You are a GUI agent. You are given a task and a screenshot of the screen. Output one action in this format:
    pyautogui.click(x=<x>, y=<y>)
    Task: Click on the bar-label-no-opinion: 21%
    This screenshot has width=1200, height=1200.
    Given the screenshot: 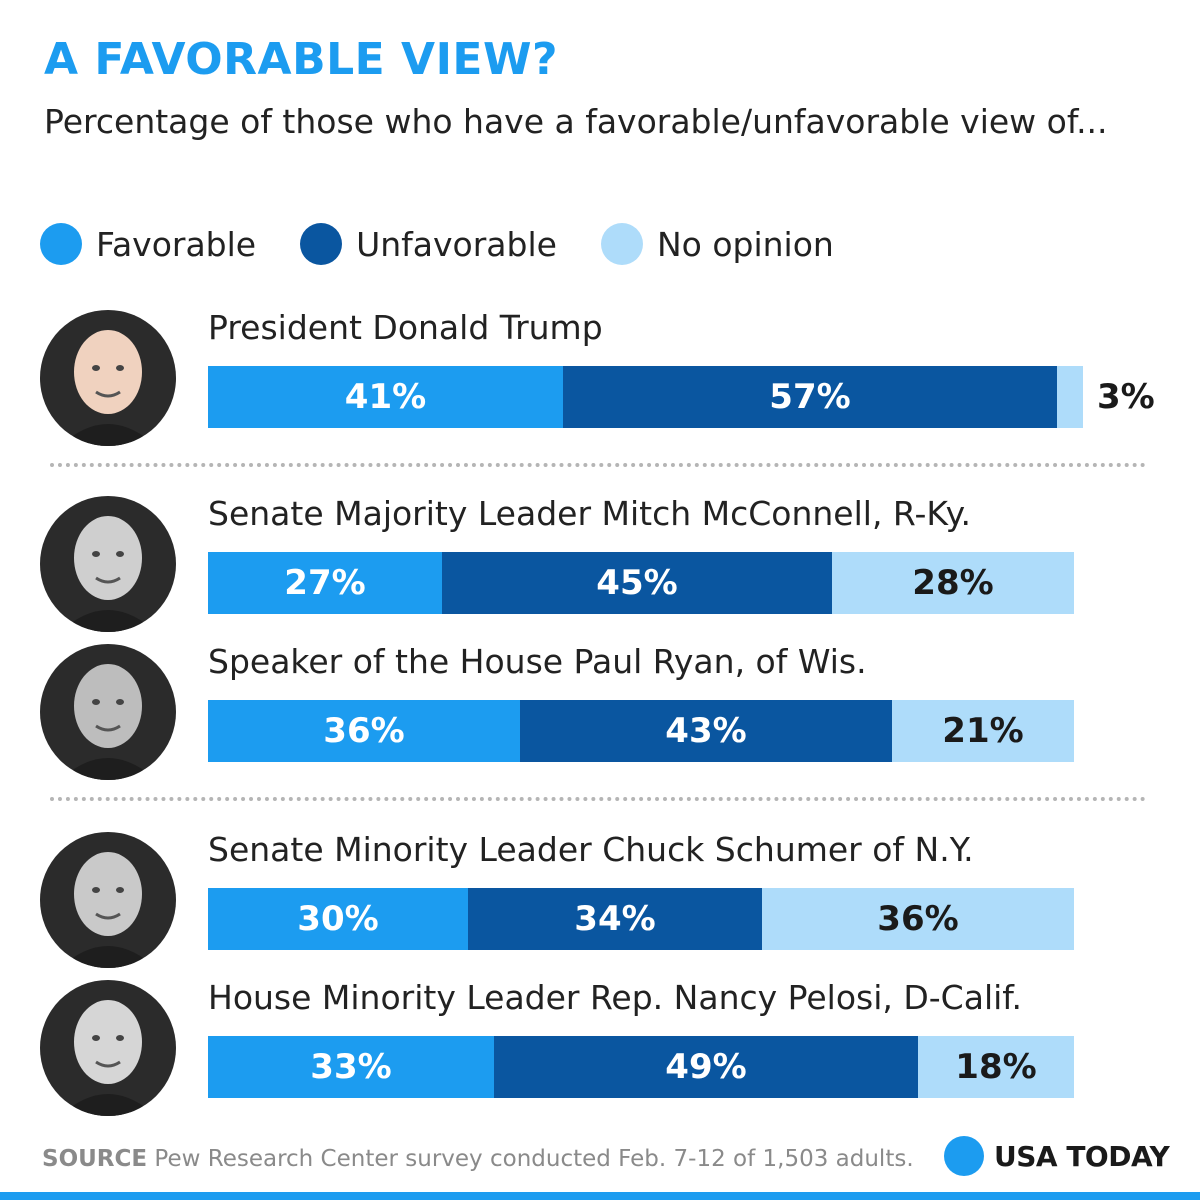 What is the action you would take?
    pyautogui.click(x=983, y=731)
    